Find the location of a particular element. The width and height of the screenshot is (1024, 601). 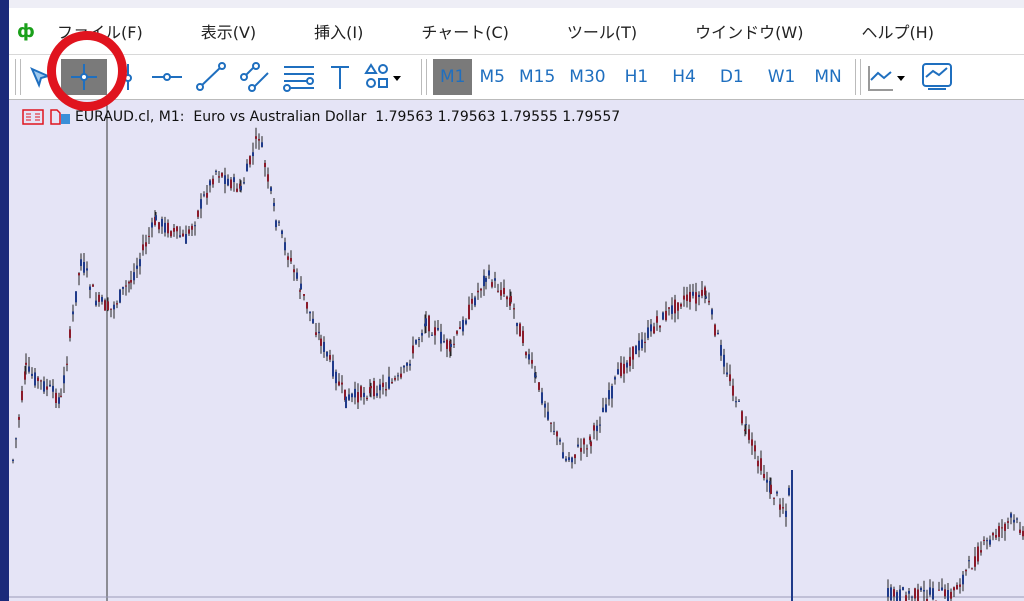

cursor-icon is located at coordinates (40, 77).